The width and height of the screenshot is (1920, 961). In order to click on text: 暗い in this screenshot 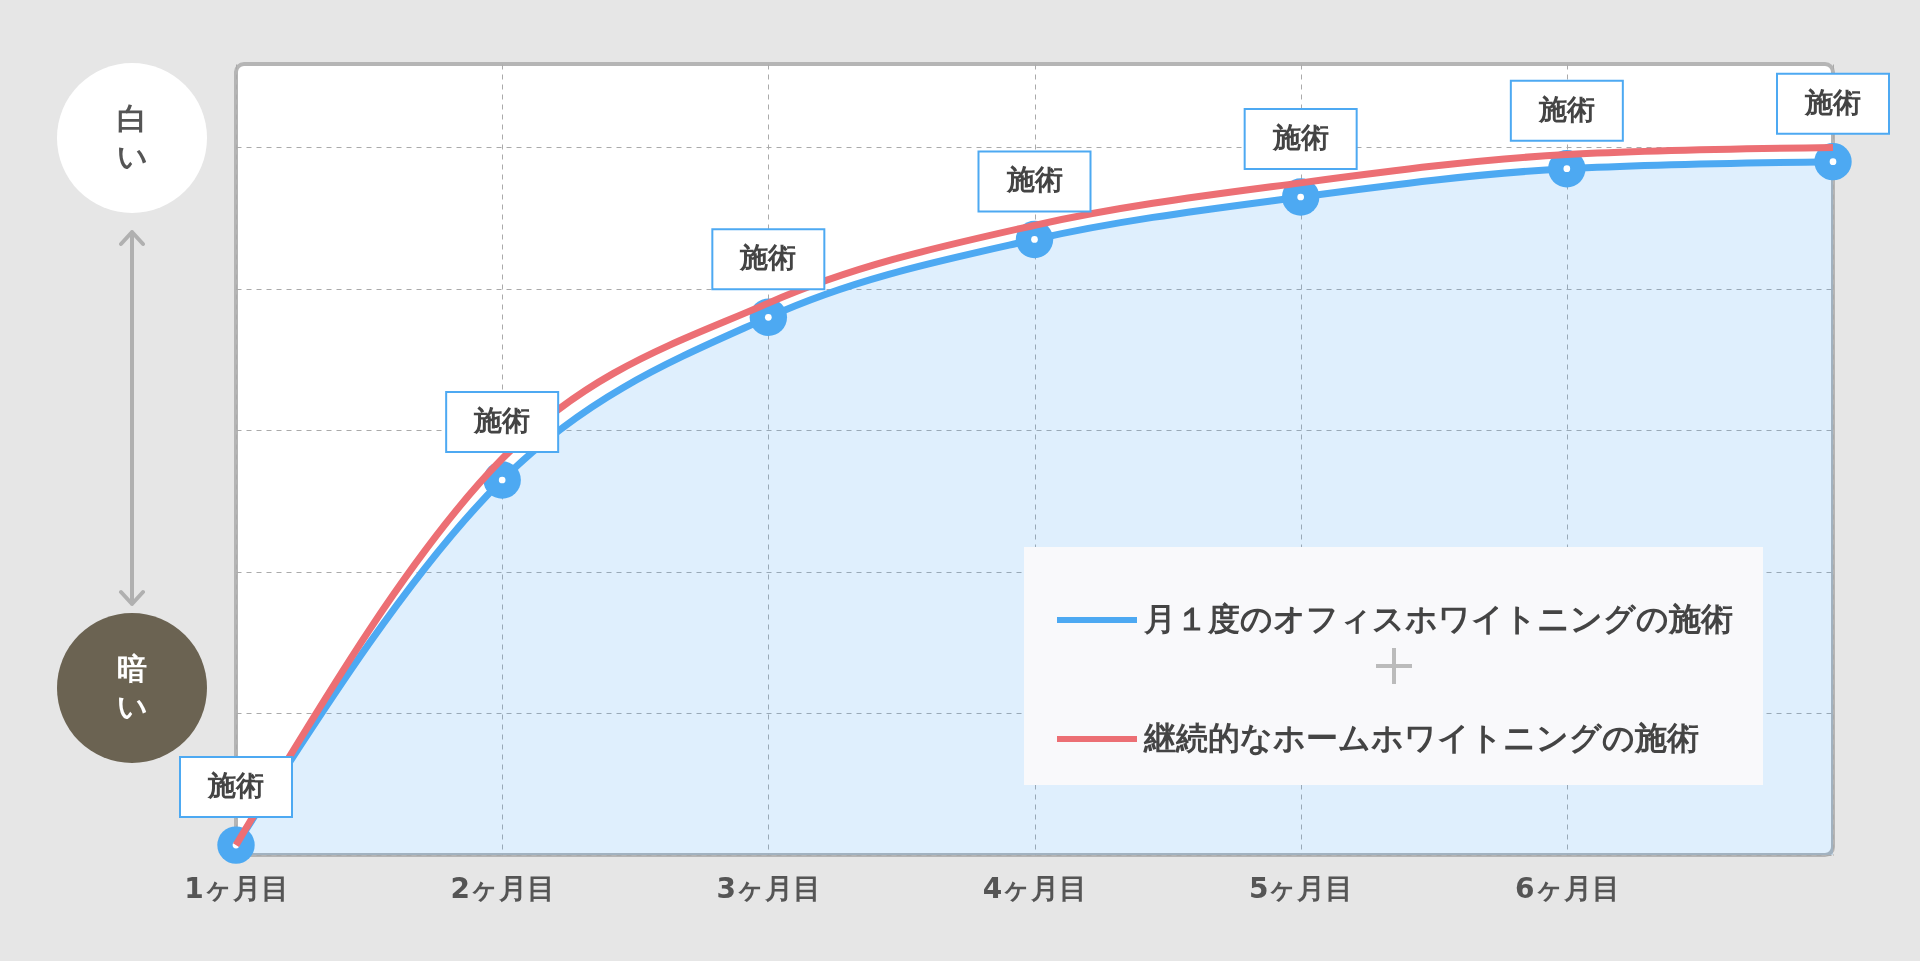, I will do `click(132, 688)`.